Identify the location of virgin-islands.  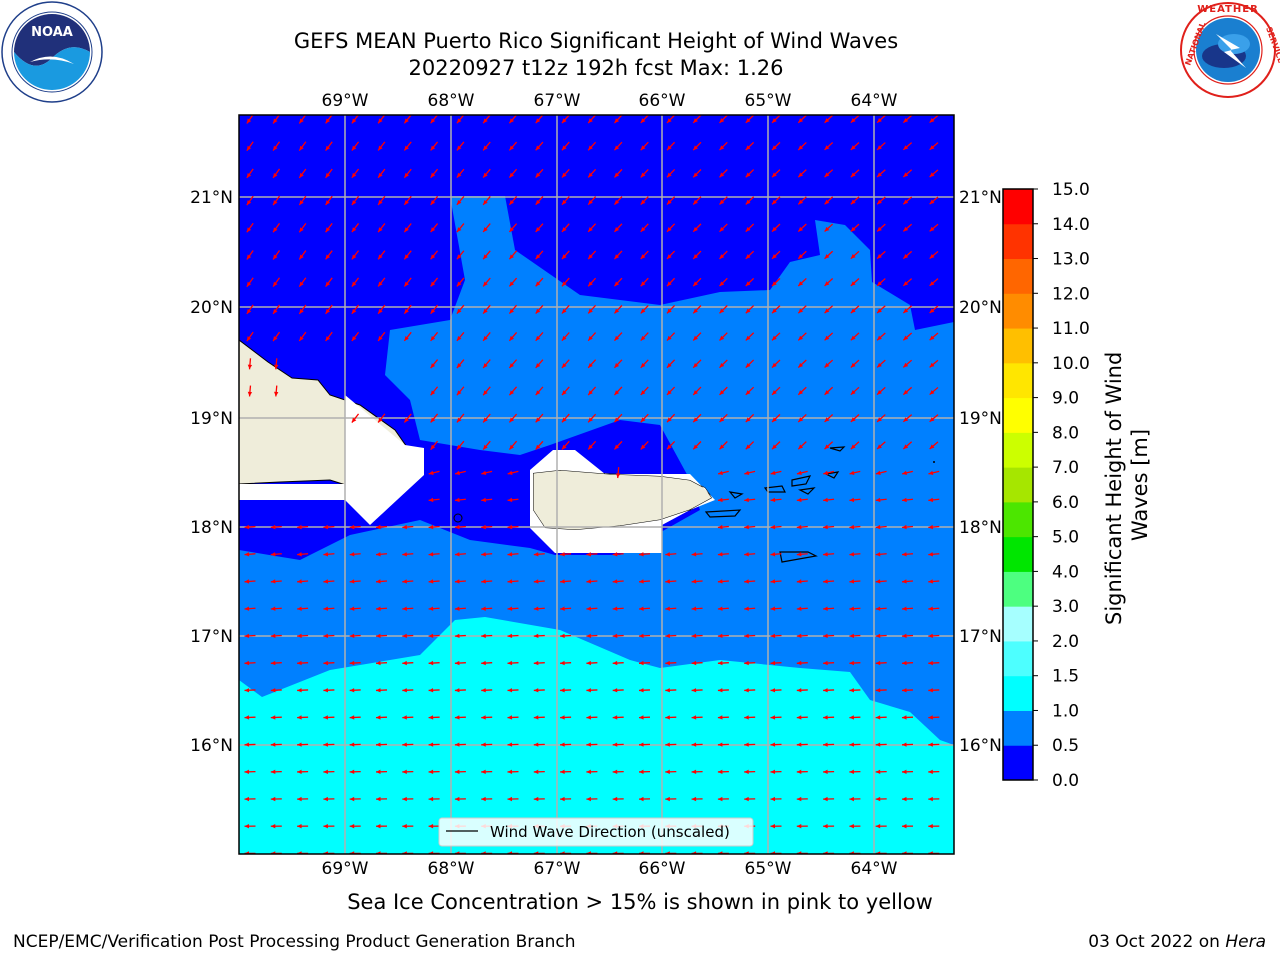
(775, 504).